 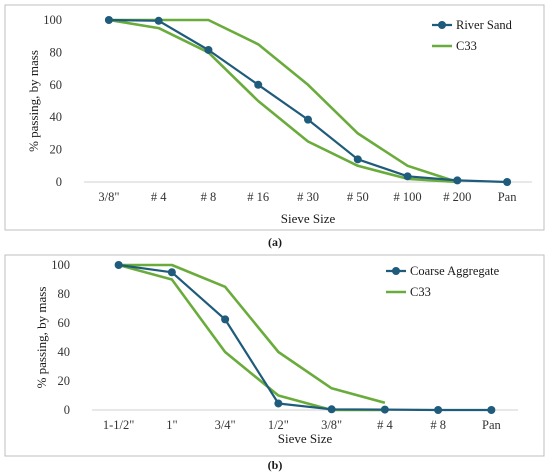 What do you see at coordinates (331, 425) in the screenshot?
I see `chart-b-x-tick-label: 3/8"` at bounding box center [331, 425].